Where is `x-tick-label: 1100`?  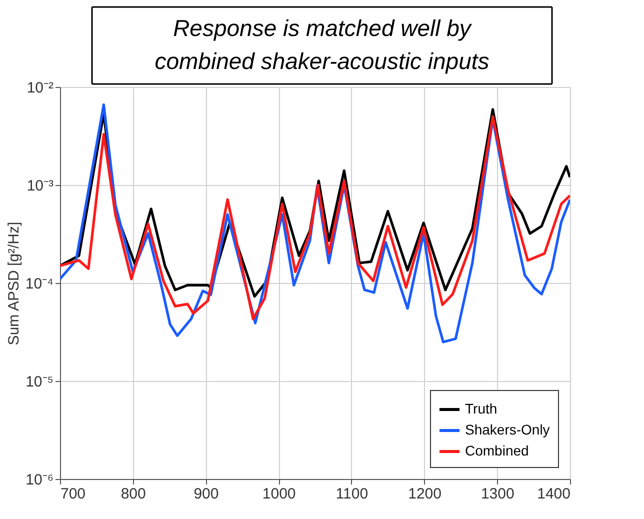
x-tick-label: 1100 is located at coordinates (352, 494).